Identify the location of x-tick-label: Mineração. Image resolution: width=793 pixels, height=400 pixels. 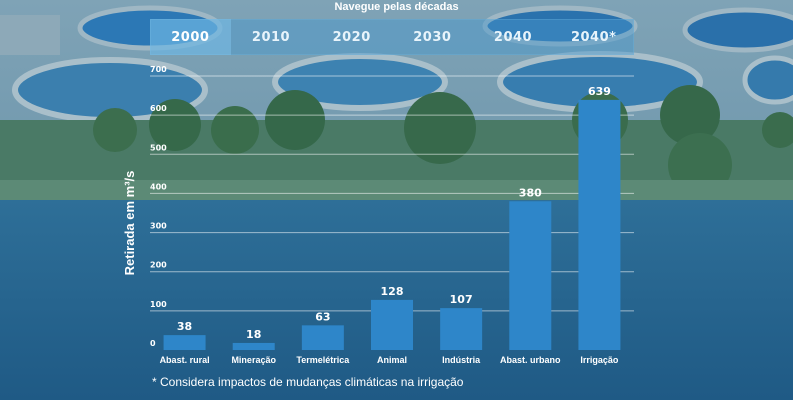
(253, 360).